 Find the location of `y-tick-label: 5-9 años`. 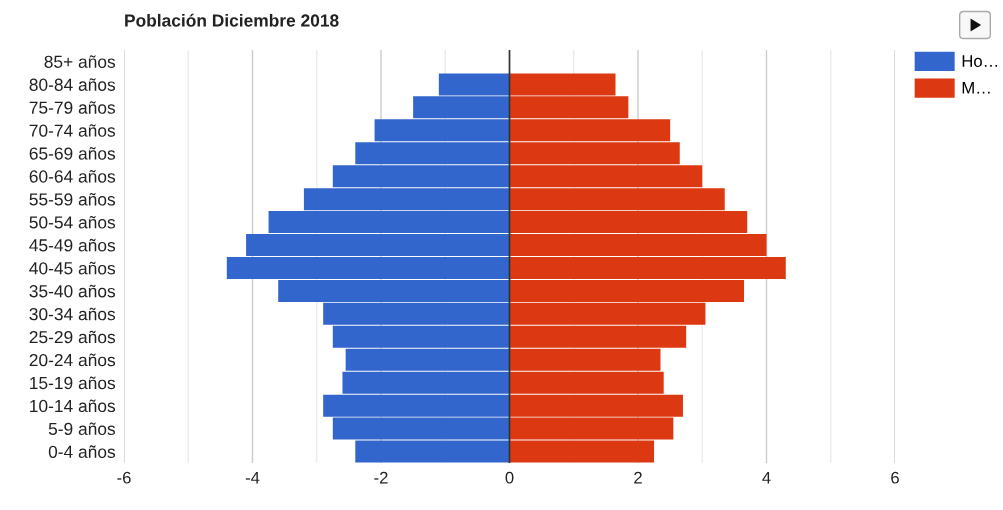

y-tick-label: 5-9 años is located at coordinates (82, 429).